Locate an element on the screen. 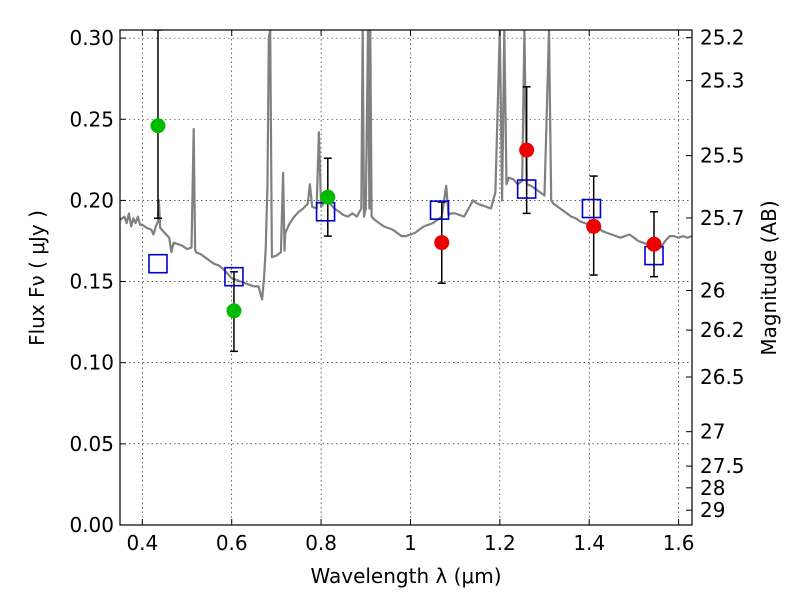  y2-tick-label: 26.2 is located at coordinates (722, 330).